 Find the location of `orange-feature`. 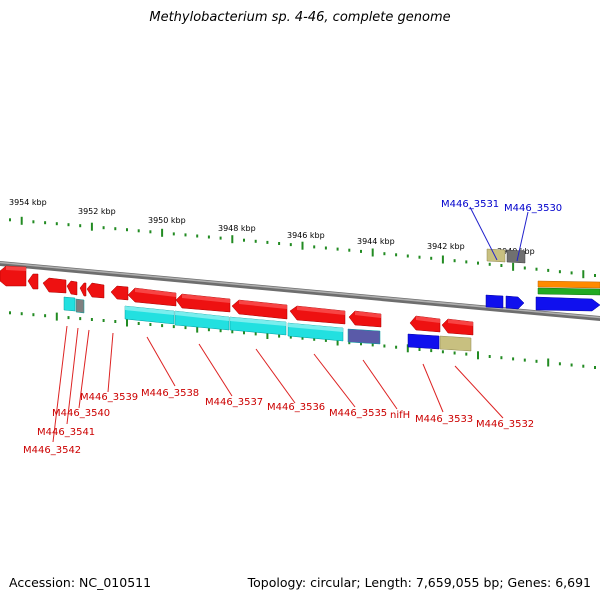

orange-feature is located at coordinates (568, 284).